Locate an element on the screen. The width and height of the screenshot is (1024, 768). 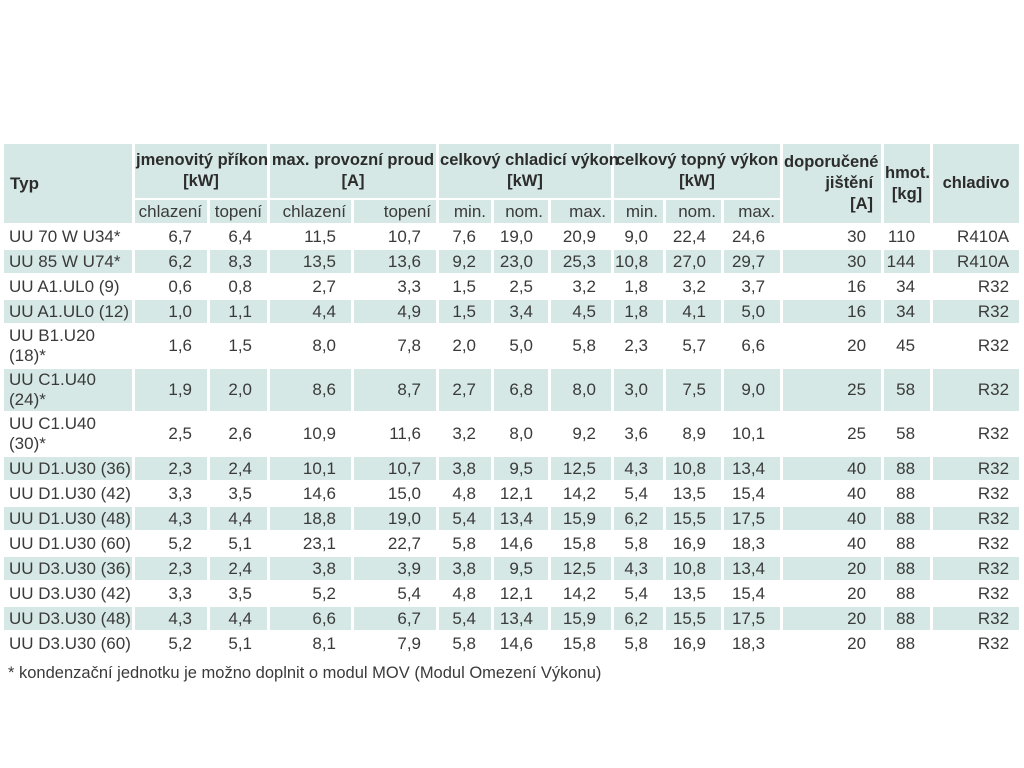
type-cell: UU 70 W U34* is located at coordinates (68, 236).